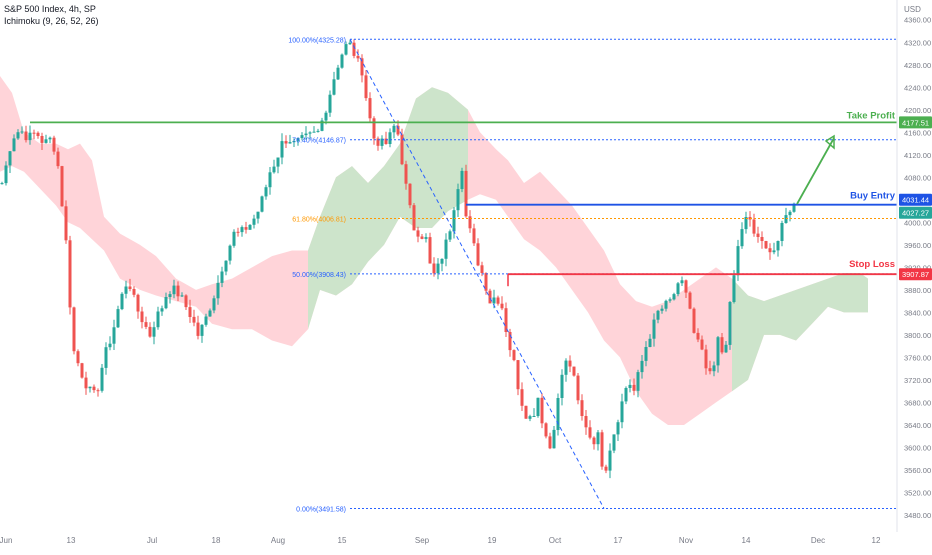 The height and width of the screenshot is (555, 932). What do you see at coordinates (873, 196) in the screenshot?
I see `buy-entry-label: Buy Entry` at bounding box center [873, 196].